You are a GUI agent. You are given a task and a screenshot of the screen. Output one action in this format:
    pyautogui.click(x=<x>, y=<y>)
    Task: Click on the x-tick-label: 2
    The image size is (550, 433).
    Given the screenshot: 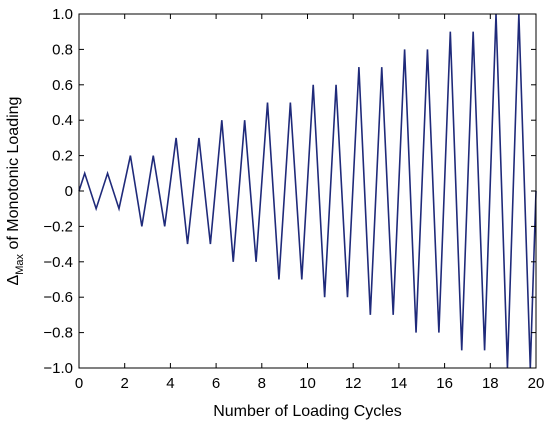 What is the action you would take?
    pyautogui.click(x=125, y=383)
    